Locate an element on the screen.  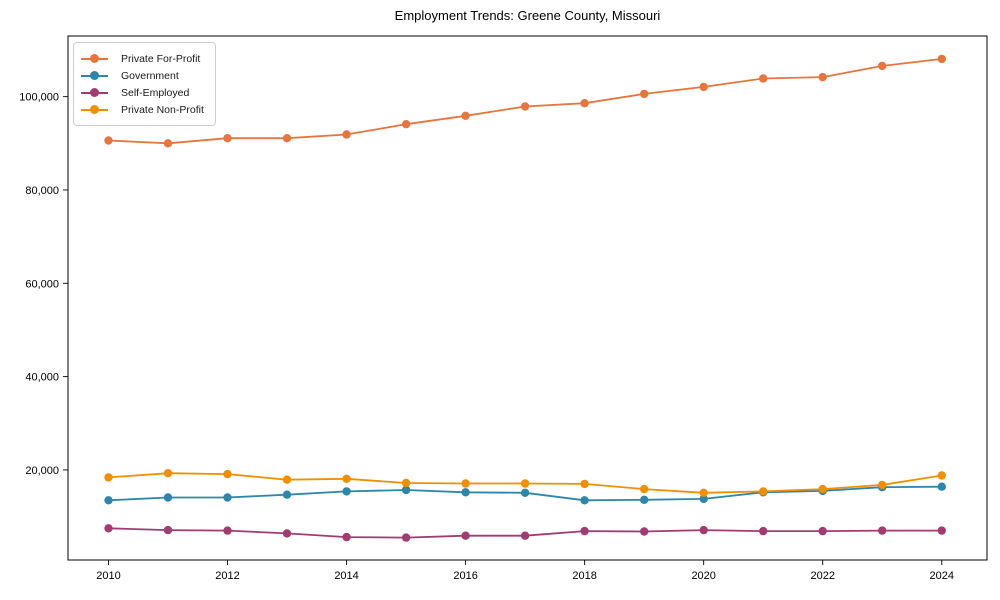
data-point-private-non-profit-2020 is located at coordinates (703, 492).